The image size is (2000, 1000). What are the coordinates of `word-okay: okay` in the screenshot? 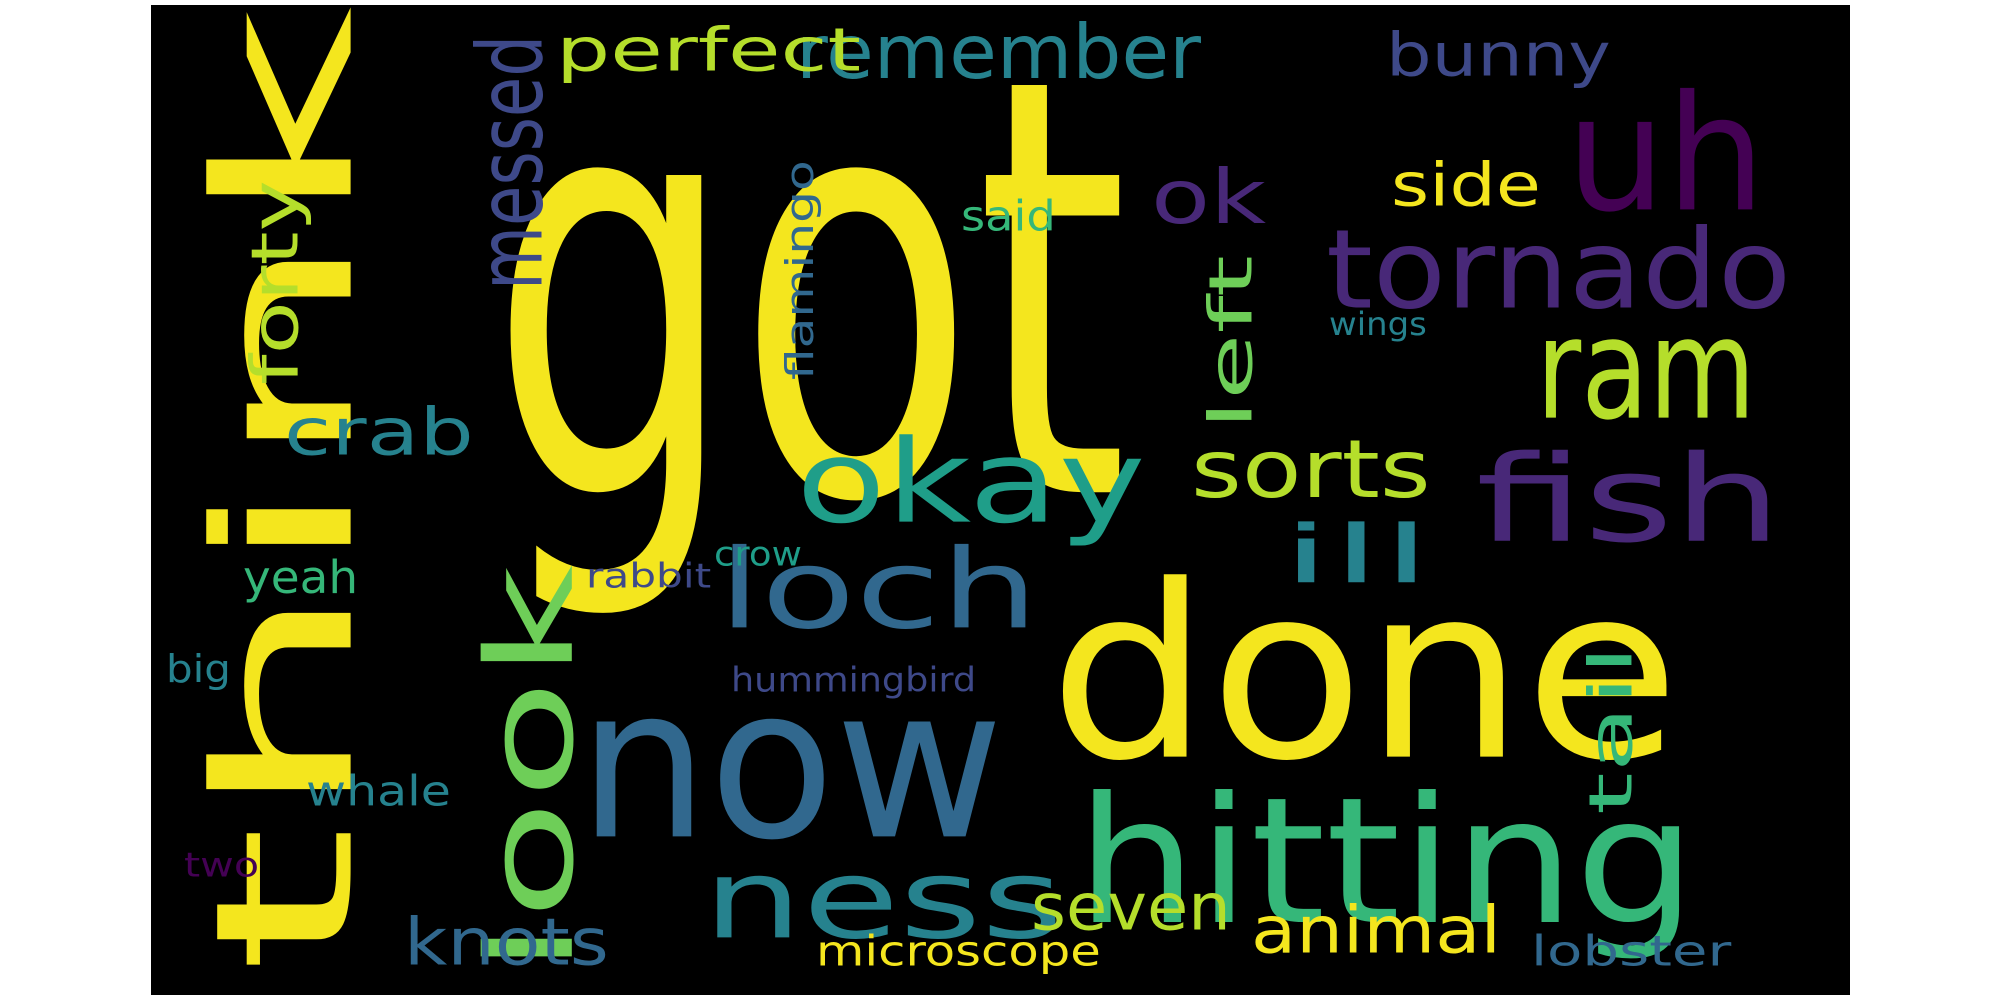 It's located at (971, 482).